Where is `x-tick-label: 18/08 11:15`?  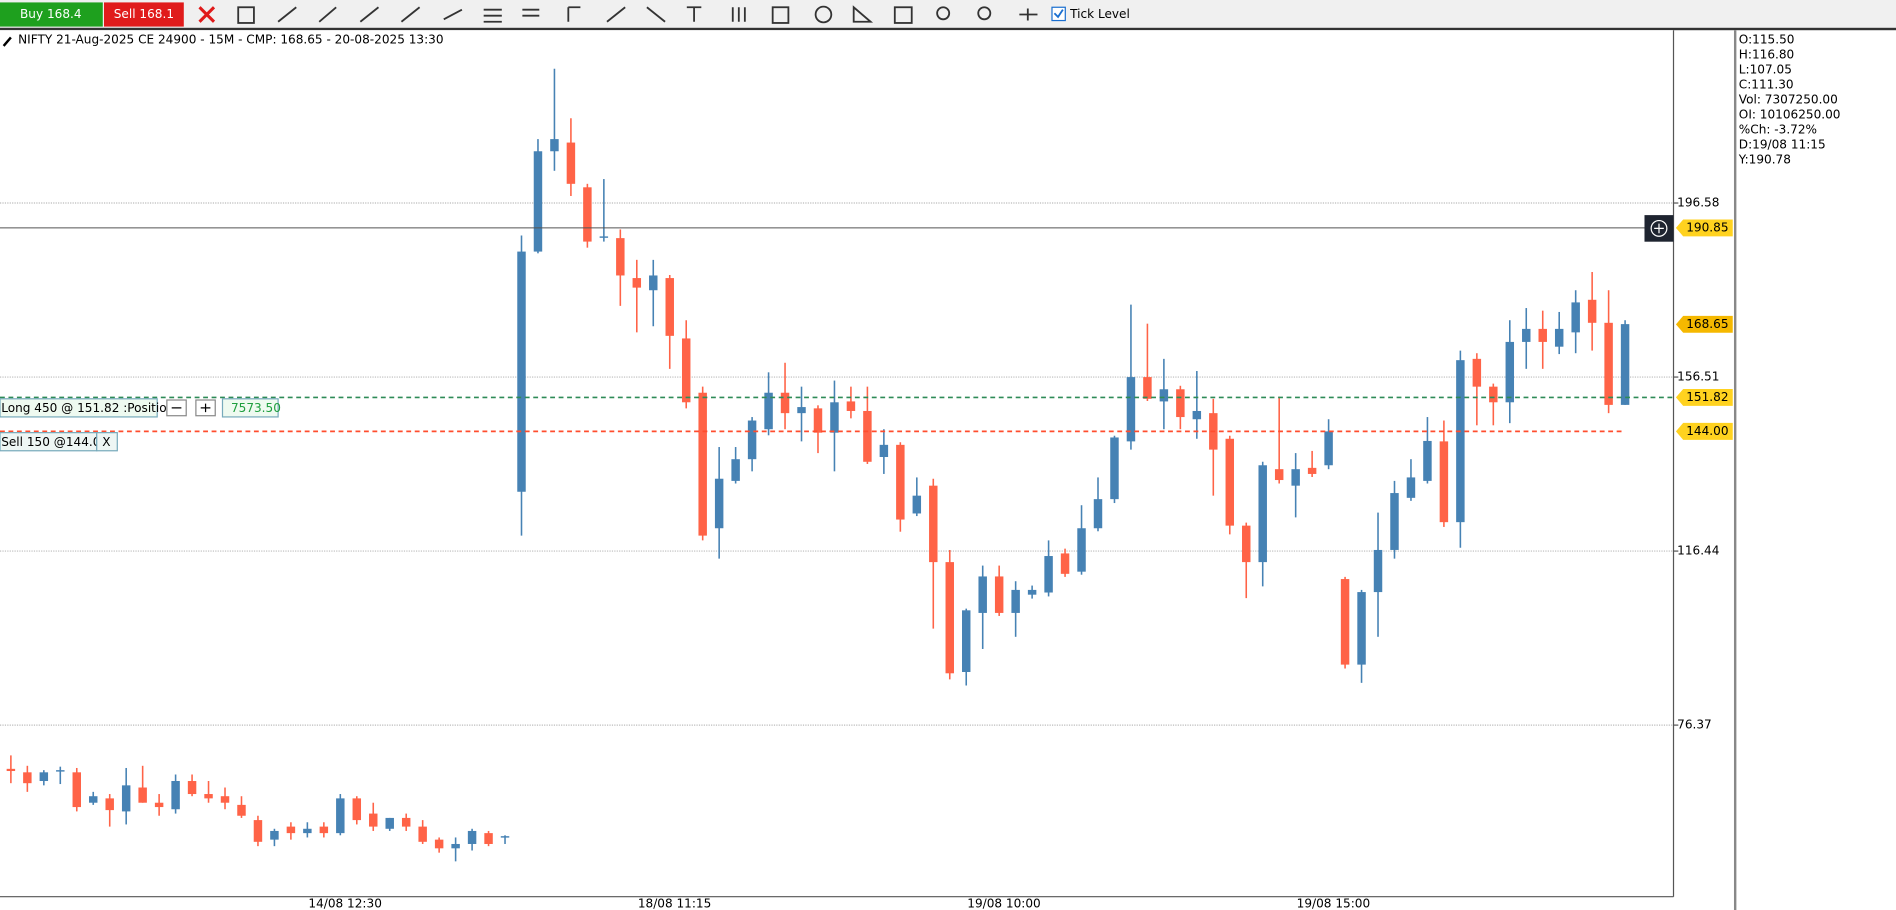
x-tick-label: 18/08 11:15 is located at coordinates (674, 903).